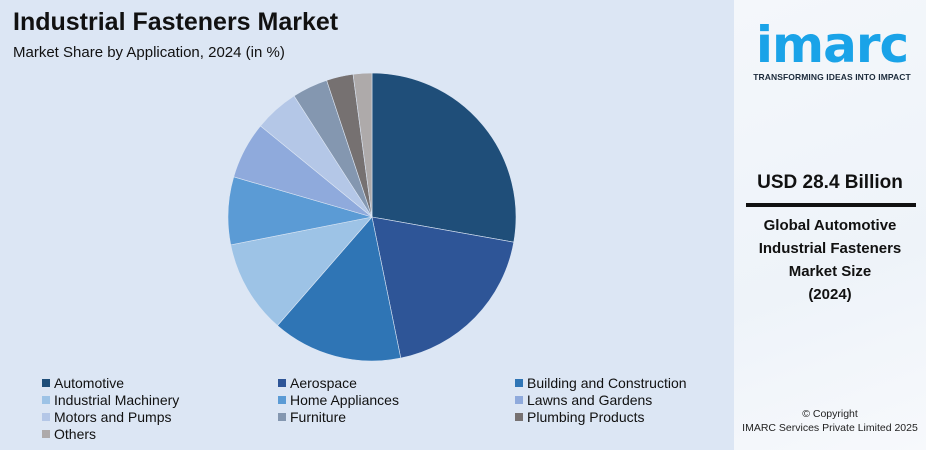 This screenshot has height=450, width=926. I want to click on logo-text: imarc, so click(832, 45).